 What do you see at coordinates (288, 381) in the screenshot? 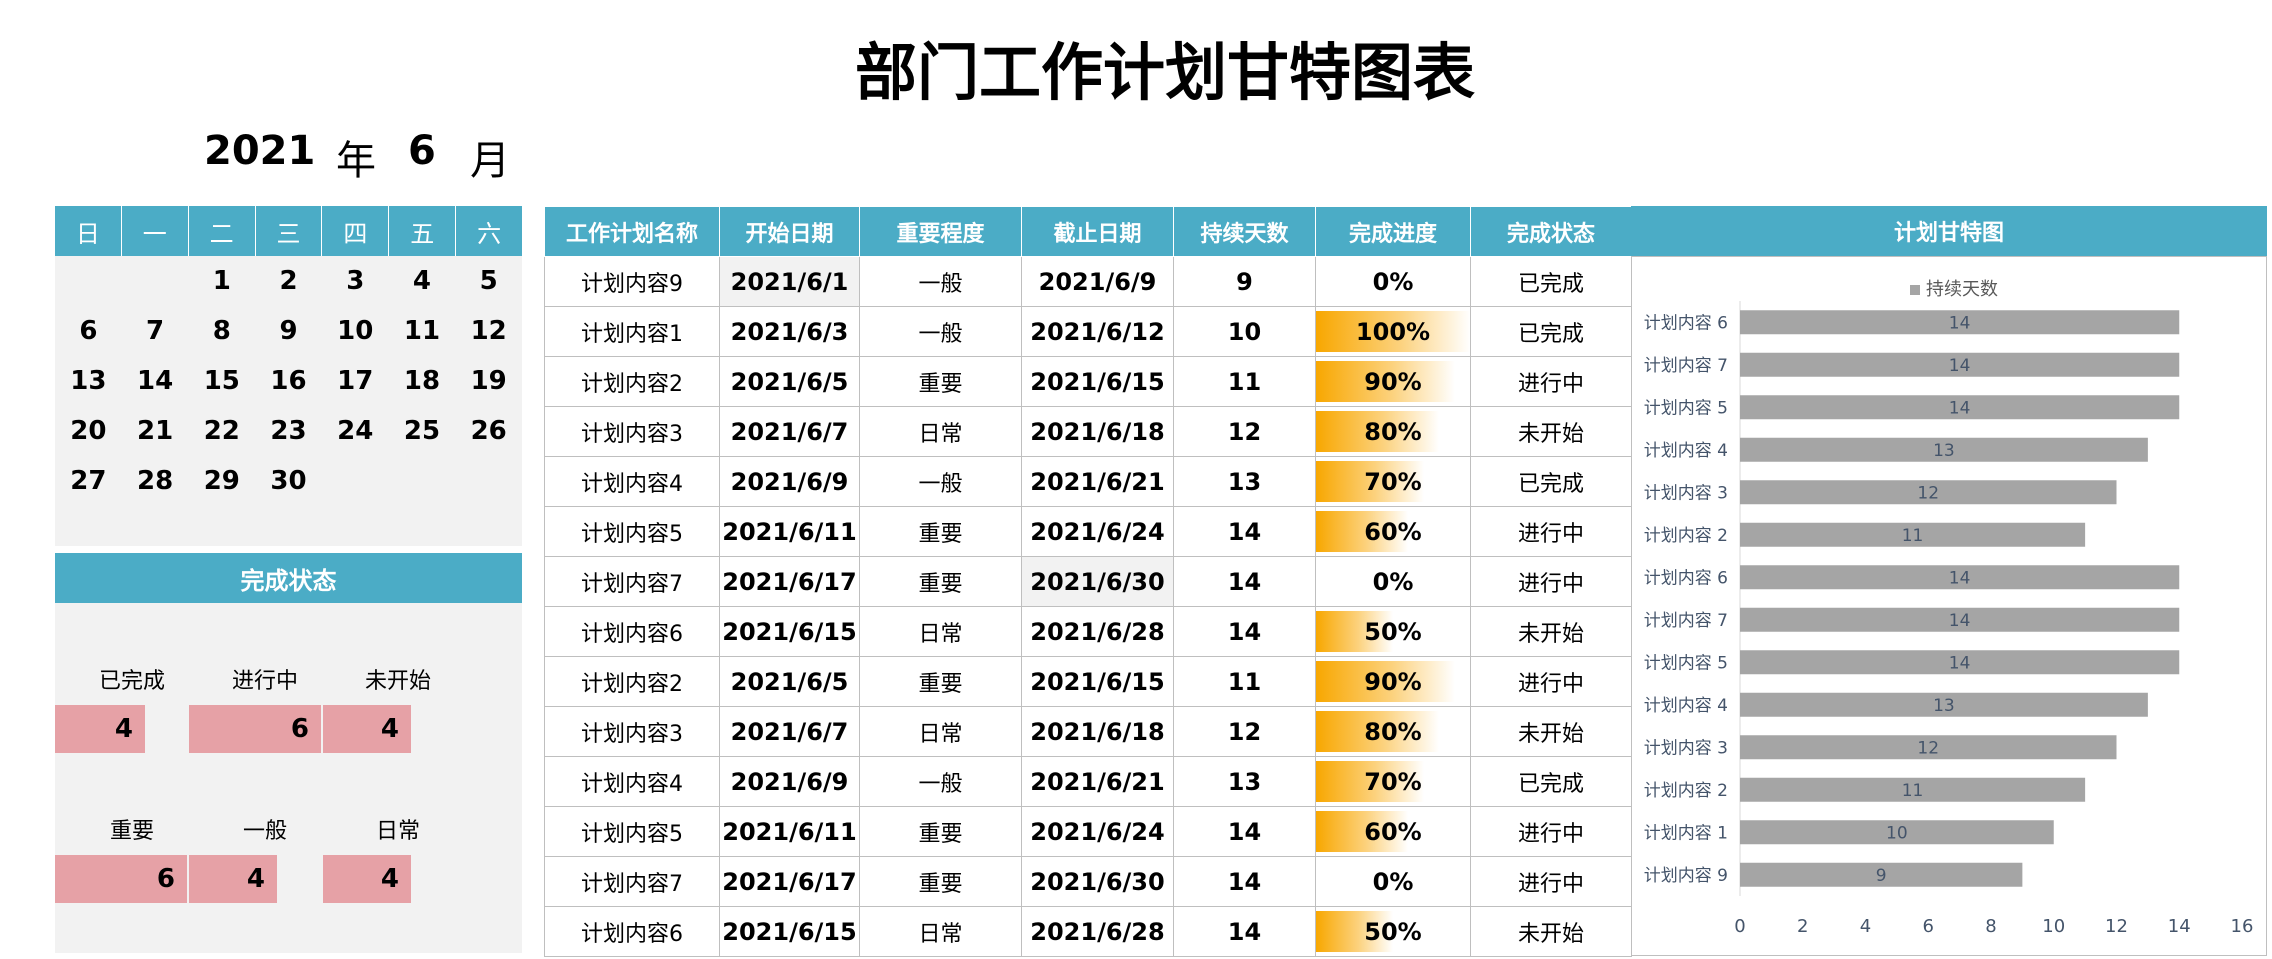
I see `calendar-day: 16` at bounding box center [288, 381].